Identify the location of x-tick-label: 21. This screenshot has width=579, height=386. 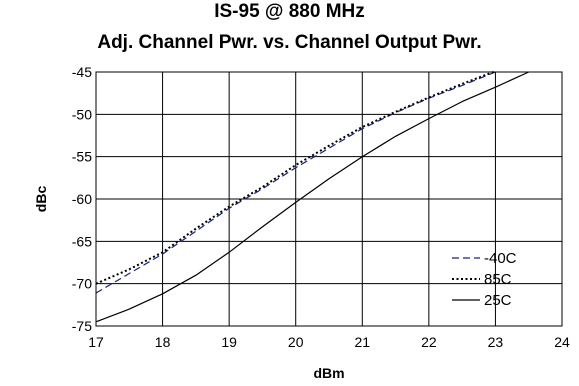
(362, 342).